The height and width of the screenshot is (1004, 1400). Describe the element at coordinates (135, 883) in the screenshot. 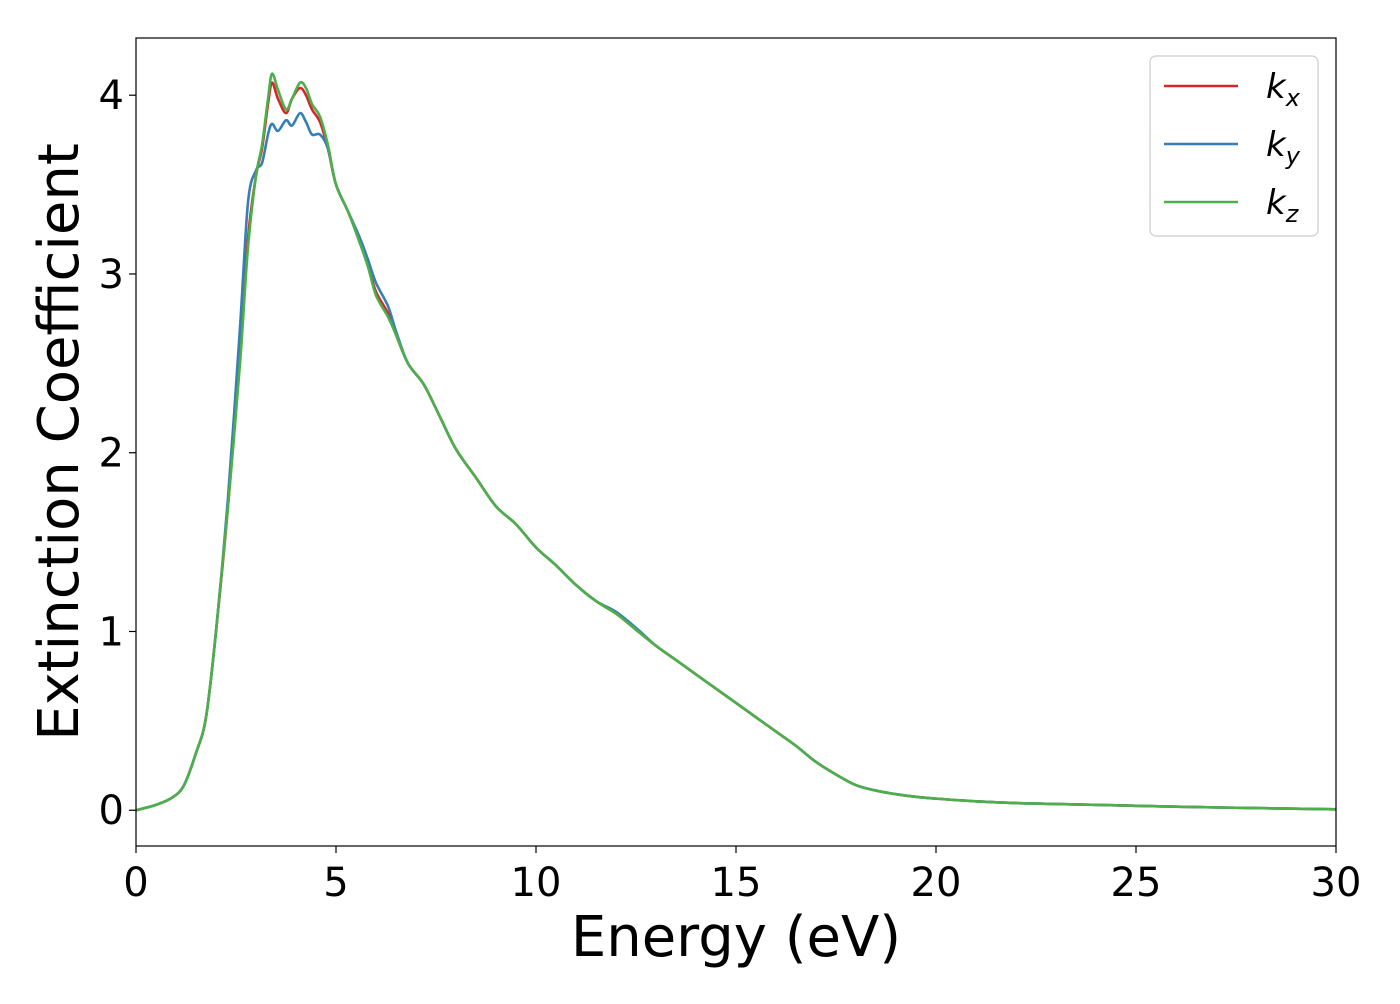

I see `x-tick-label: 0` at that location.